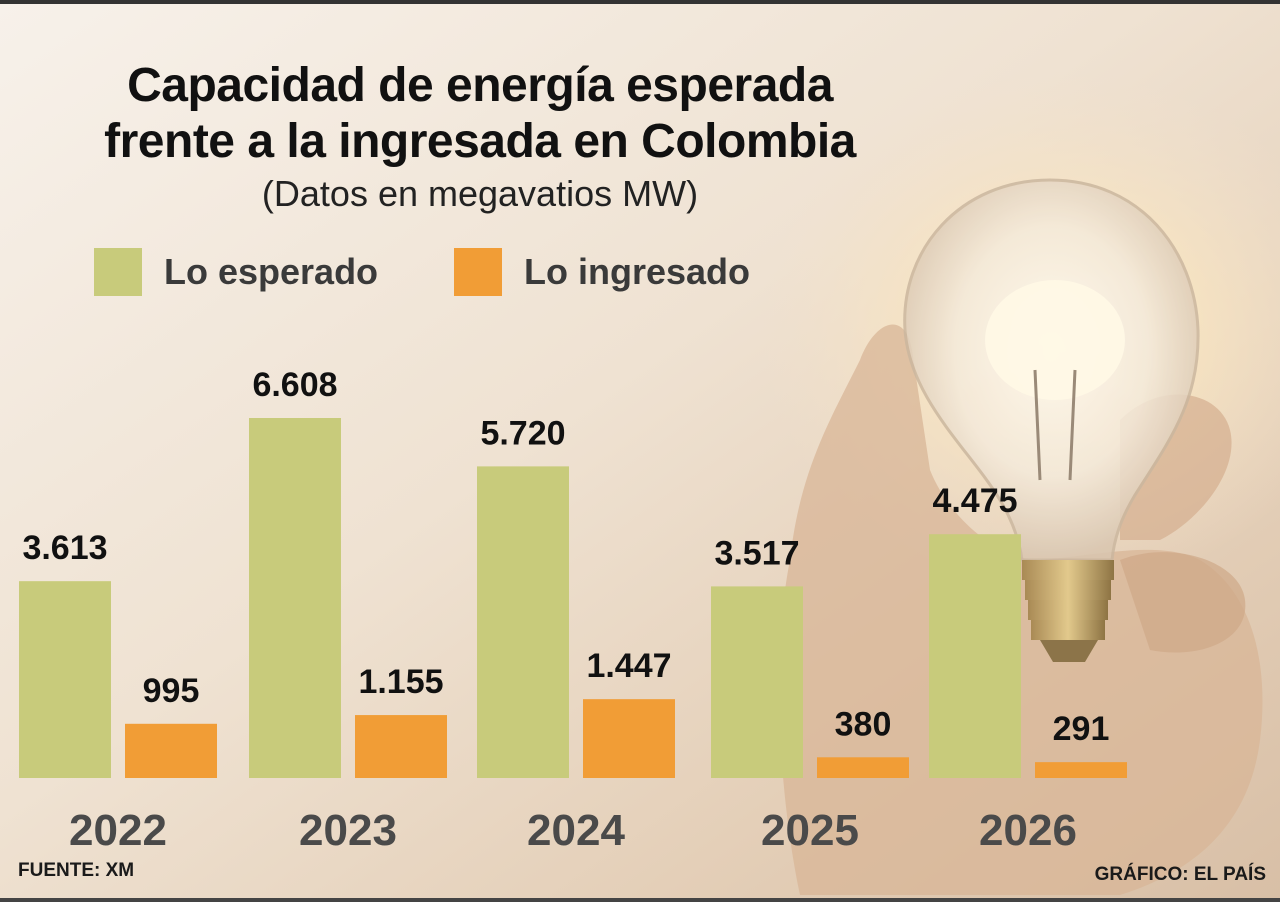  What do you see at coordinates (118, 830) in the screenshot?
I see `category-label-2022: 2022` at bounding box center [118, 830].